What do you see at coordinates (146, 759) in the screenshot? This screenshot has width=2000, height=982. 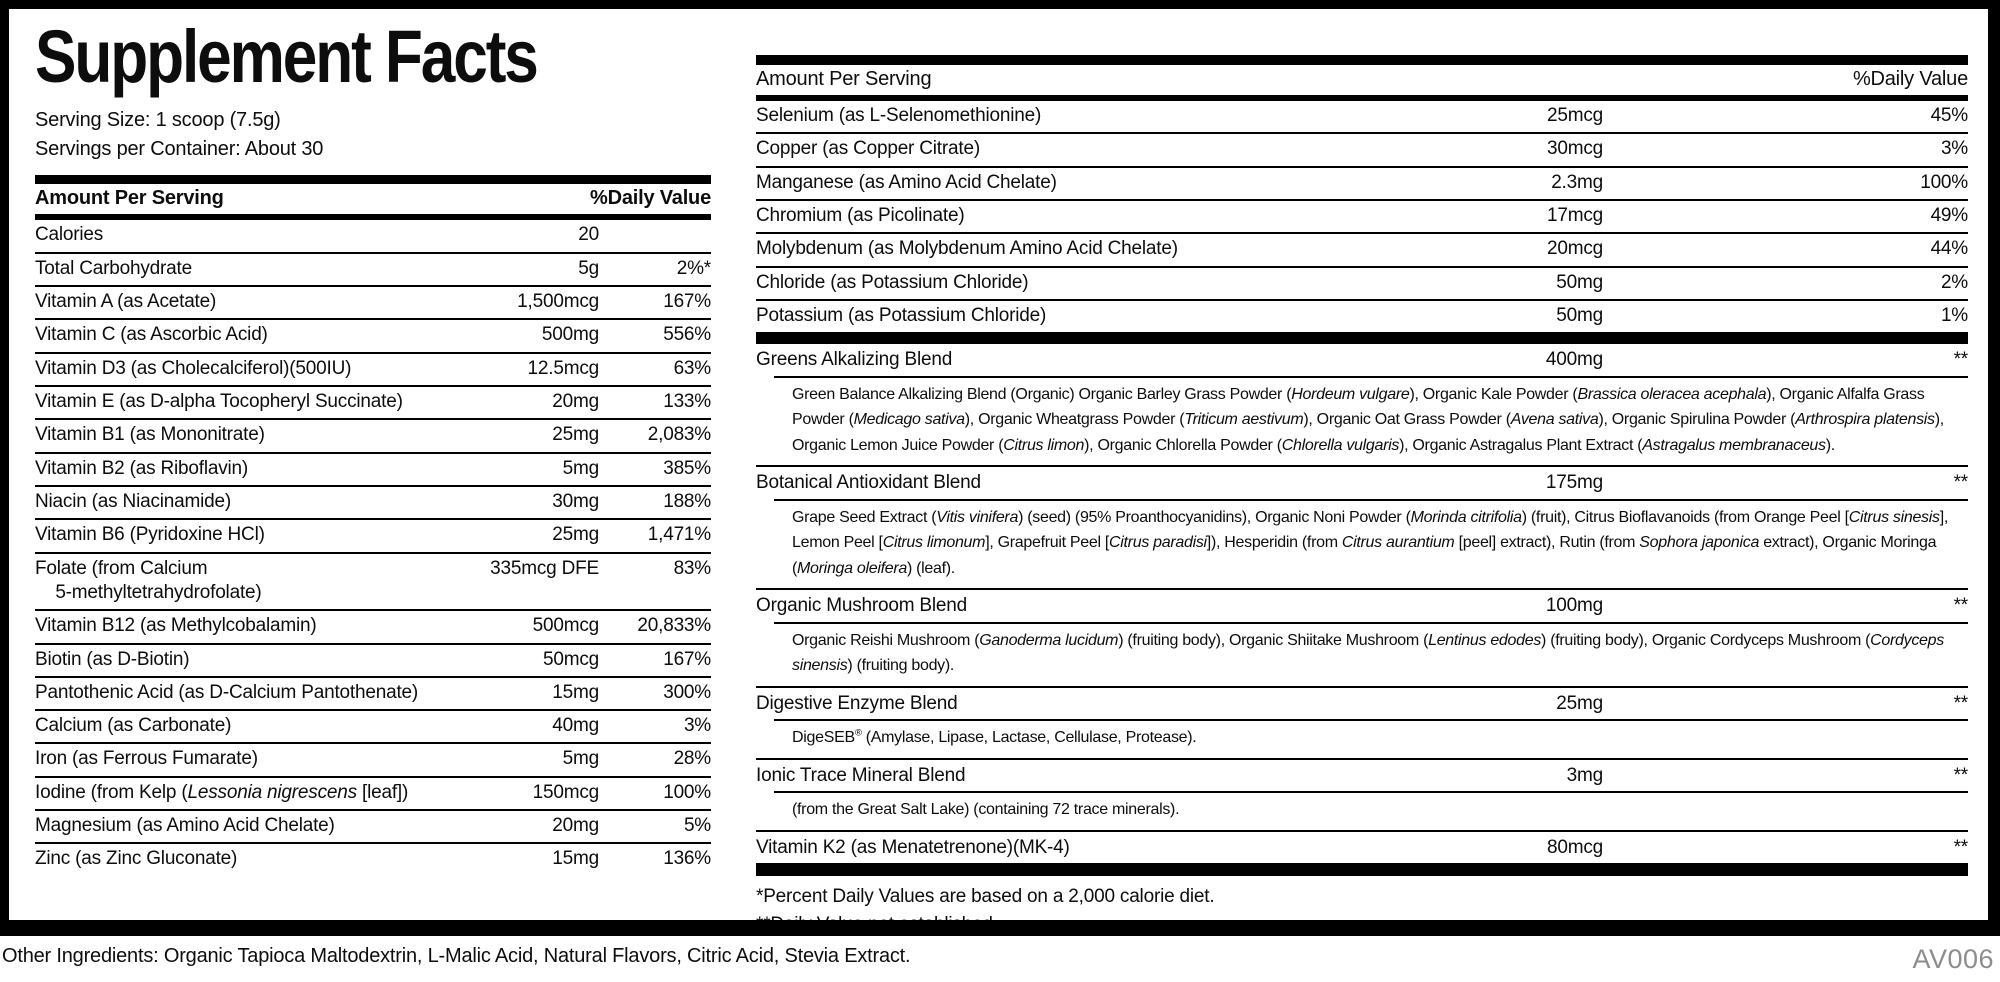 I see `nutrient-name: Iron (as Ferrous Fumarate)` at bounding box center [146, 759].